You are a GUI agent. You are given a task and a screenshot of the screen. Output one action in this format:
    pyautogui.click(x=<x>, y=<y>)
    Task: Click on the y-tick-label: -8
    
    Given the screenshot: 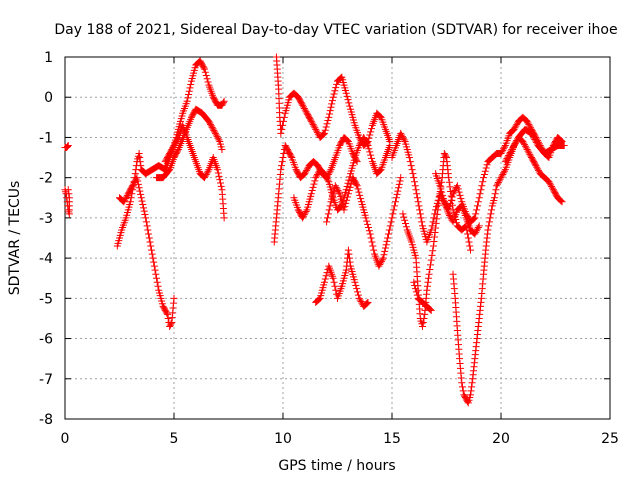 What is the action you would take?
    pyautogui.click(x=46, y=420)
    